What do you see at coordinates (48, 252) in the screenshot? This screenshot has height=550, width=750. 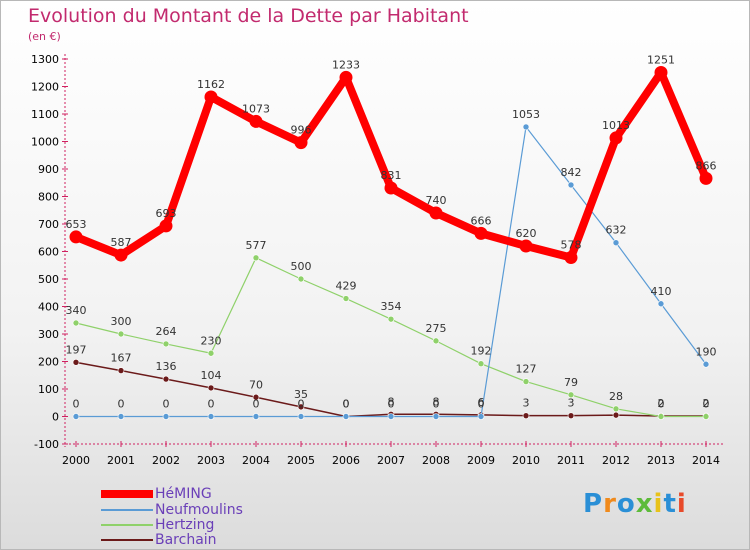 I see `y-tick-label: 600` at bounding box center [48, 252].